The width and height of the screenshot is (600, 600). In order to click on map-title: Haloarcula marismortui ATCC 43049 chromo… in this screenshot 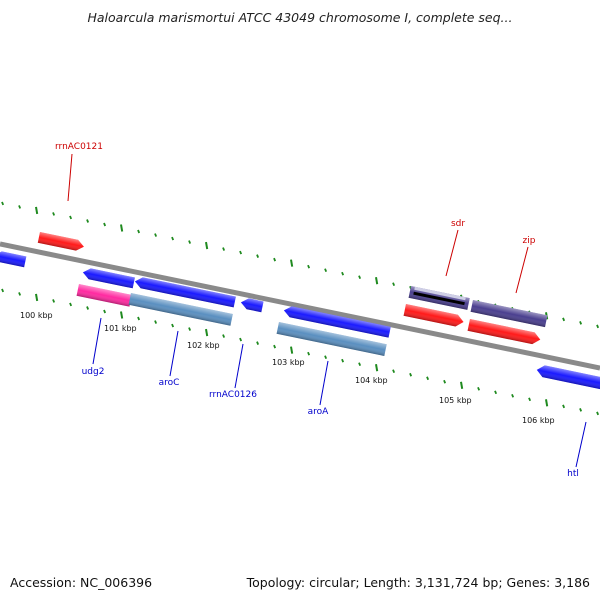, I will do `click(300, 17)`.